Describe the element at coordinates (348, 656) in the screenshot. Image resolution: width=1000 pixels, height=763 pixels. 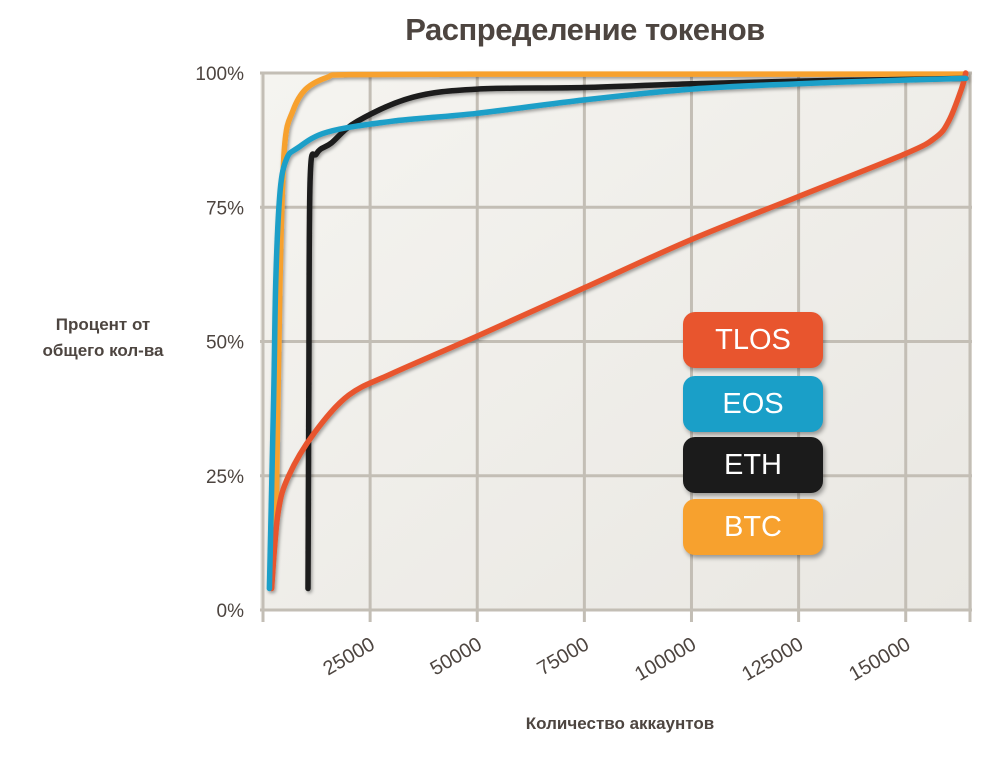
I see `x-tick-label: 25000` at that location.